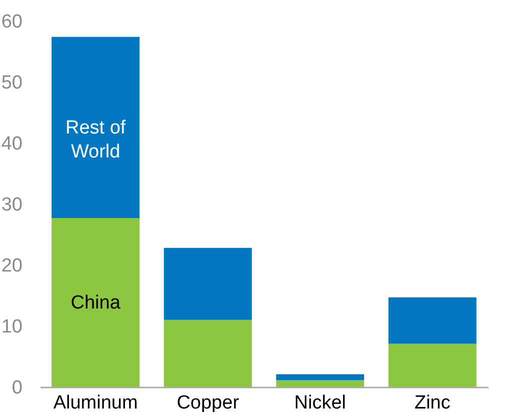 The width and height of the screenshot is (526, 418). I want to click on y-tick-label: 40, so click(11, 144).